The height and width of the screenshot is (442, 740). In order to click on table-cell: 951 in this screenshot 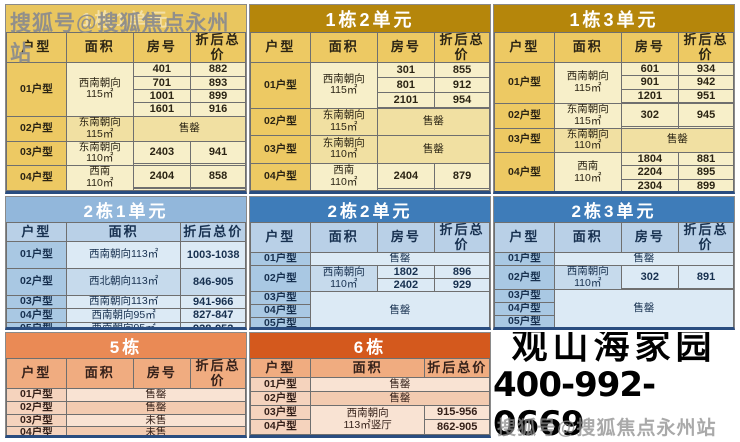, I will do `click(706, 96)`.